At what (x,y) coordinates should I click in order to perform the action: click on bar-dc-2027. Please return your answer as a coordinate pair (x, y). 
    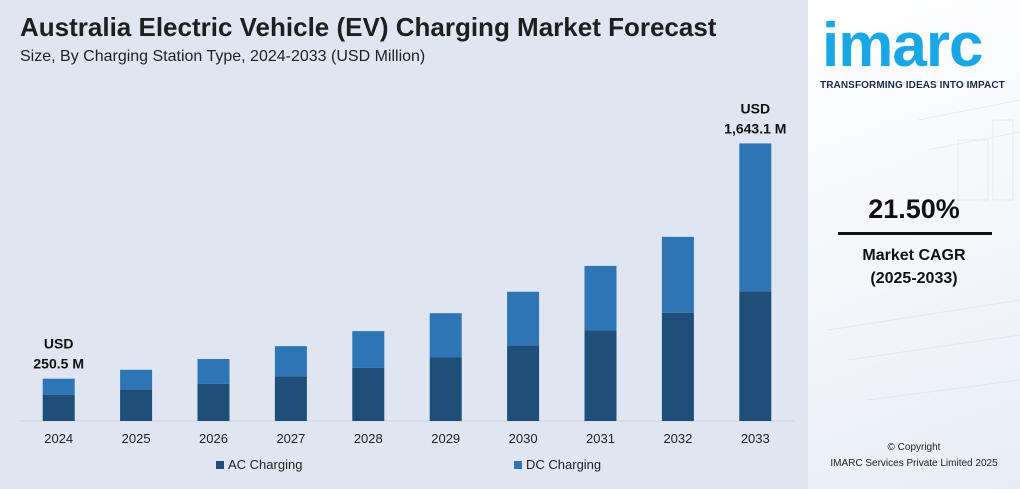
    Looking at the image, I should click on (290, 361).